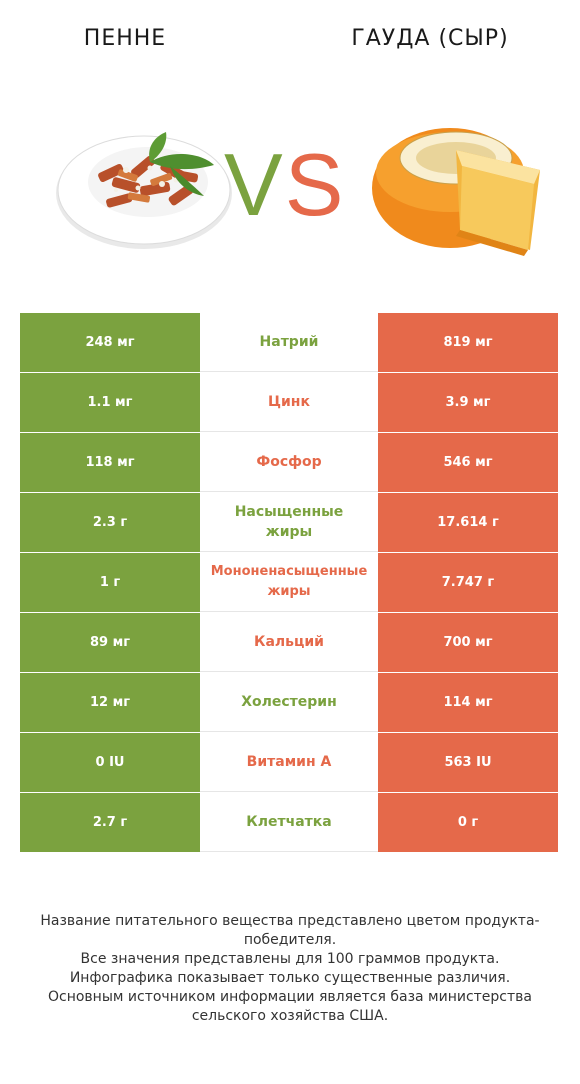 The width and height of the screenshot is (580, 1084). I want to click on table-row: 1.1 мг Цинк 3.9 мг, so click(289, 403).